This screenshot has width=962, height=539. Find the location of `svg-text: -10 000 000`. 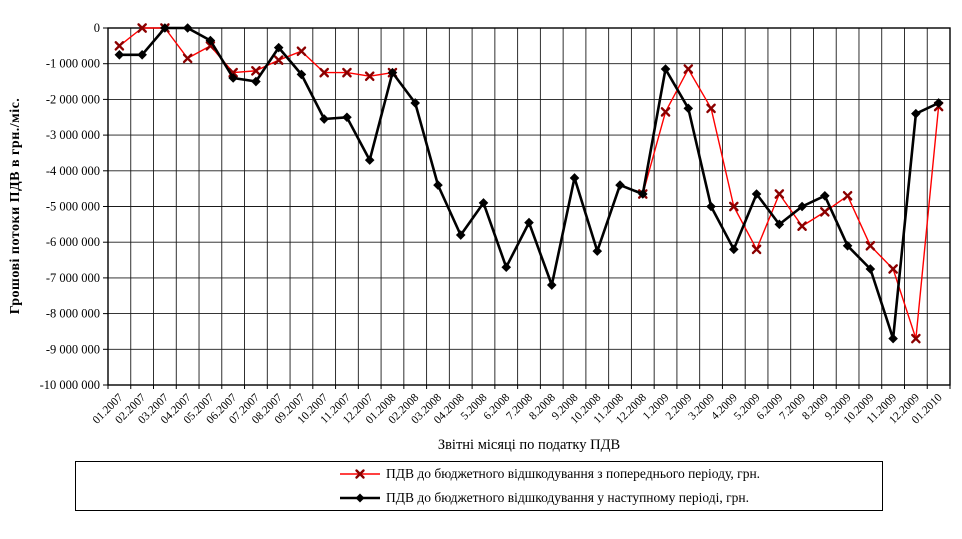

svg-text: -10 000 000 is located at coordinates (70, 385).